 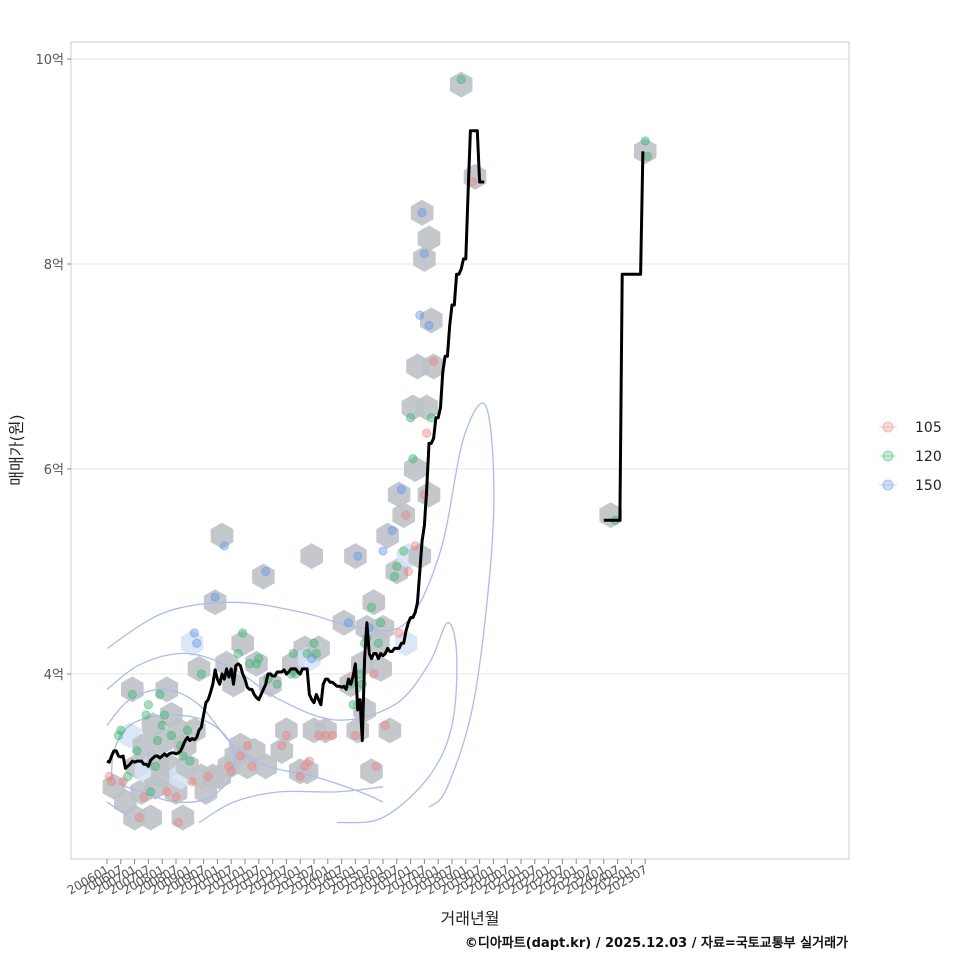 What do you see at coordinates (54, 265) in the screenshot?
I see `y-tick-label: 8억` at bounding box center [54, 265].